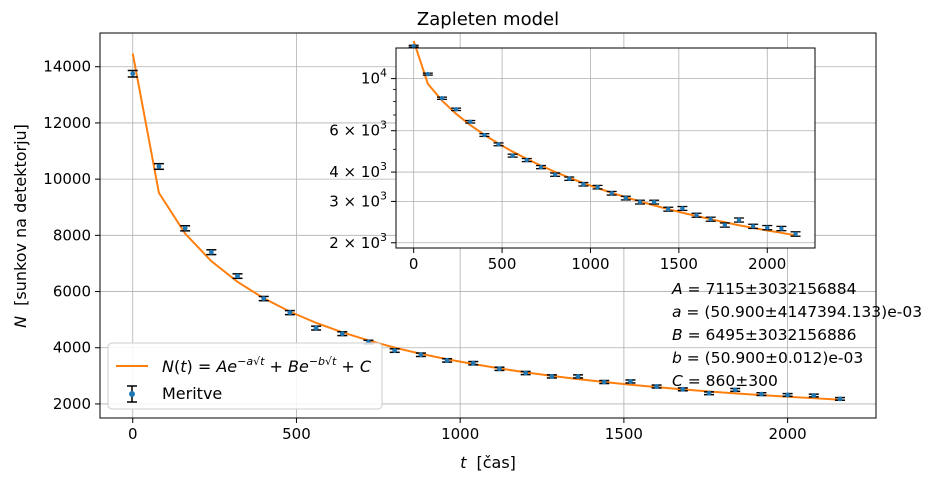 This screenshot has height=482, width=948. I want to click on param-B-value: = 6495±3032156886, so click(770, 335).